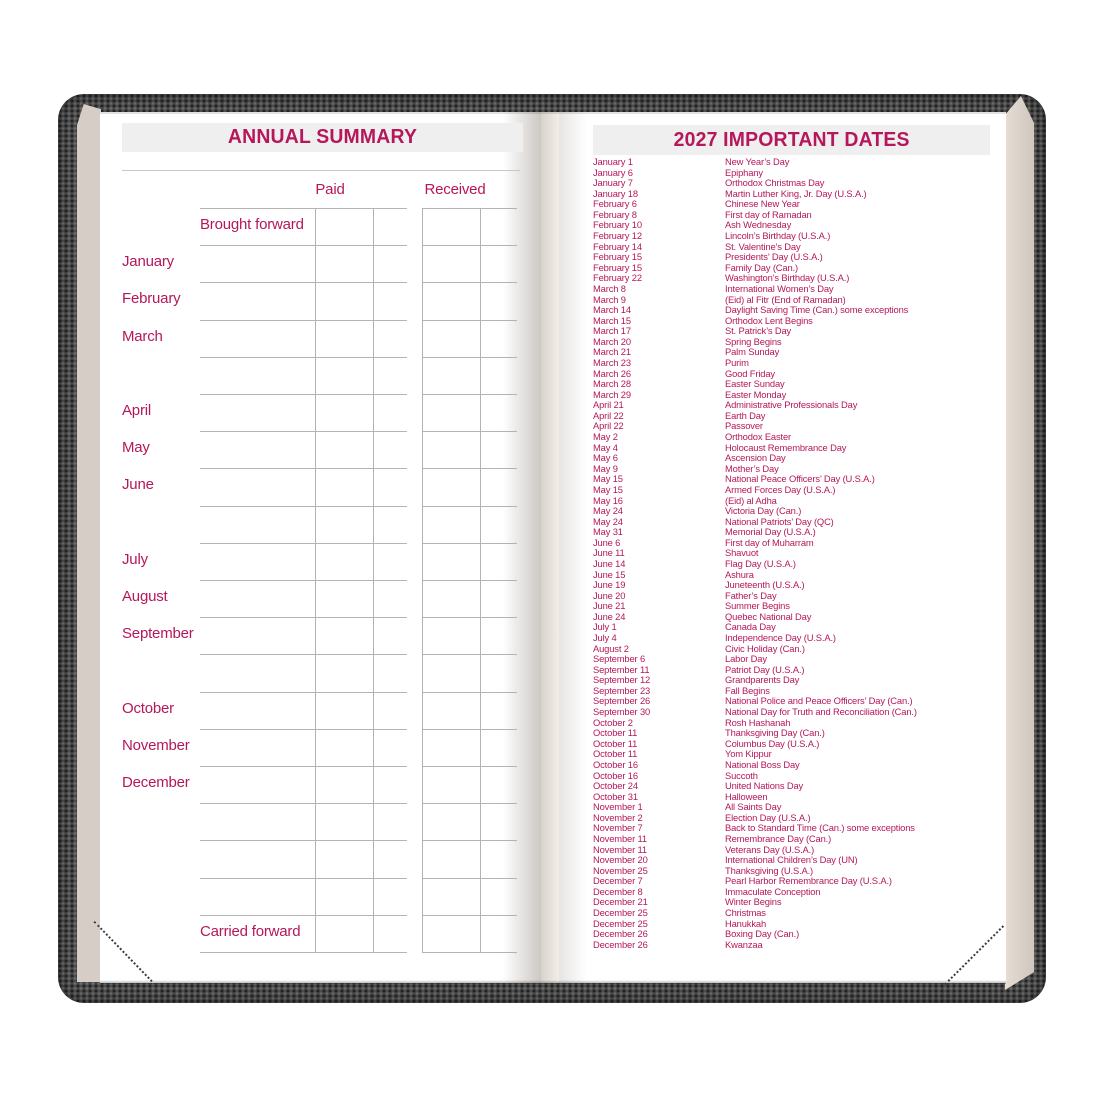 This screenshot has height=1100, width=1100. Describe the element at coordinates (775, 733) in the screenshot. I see `holiday-name: Thanksgiving Day (Can.)` at that location.